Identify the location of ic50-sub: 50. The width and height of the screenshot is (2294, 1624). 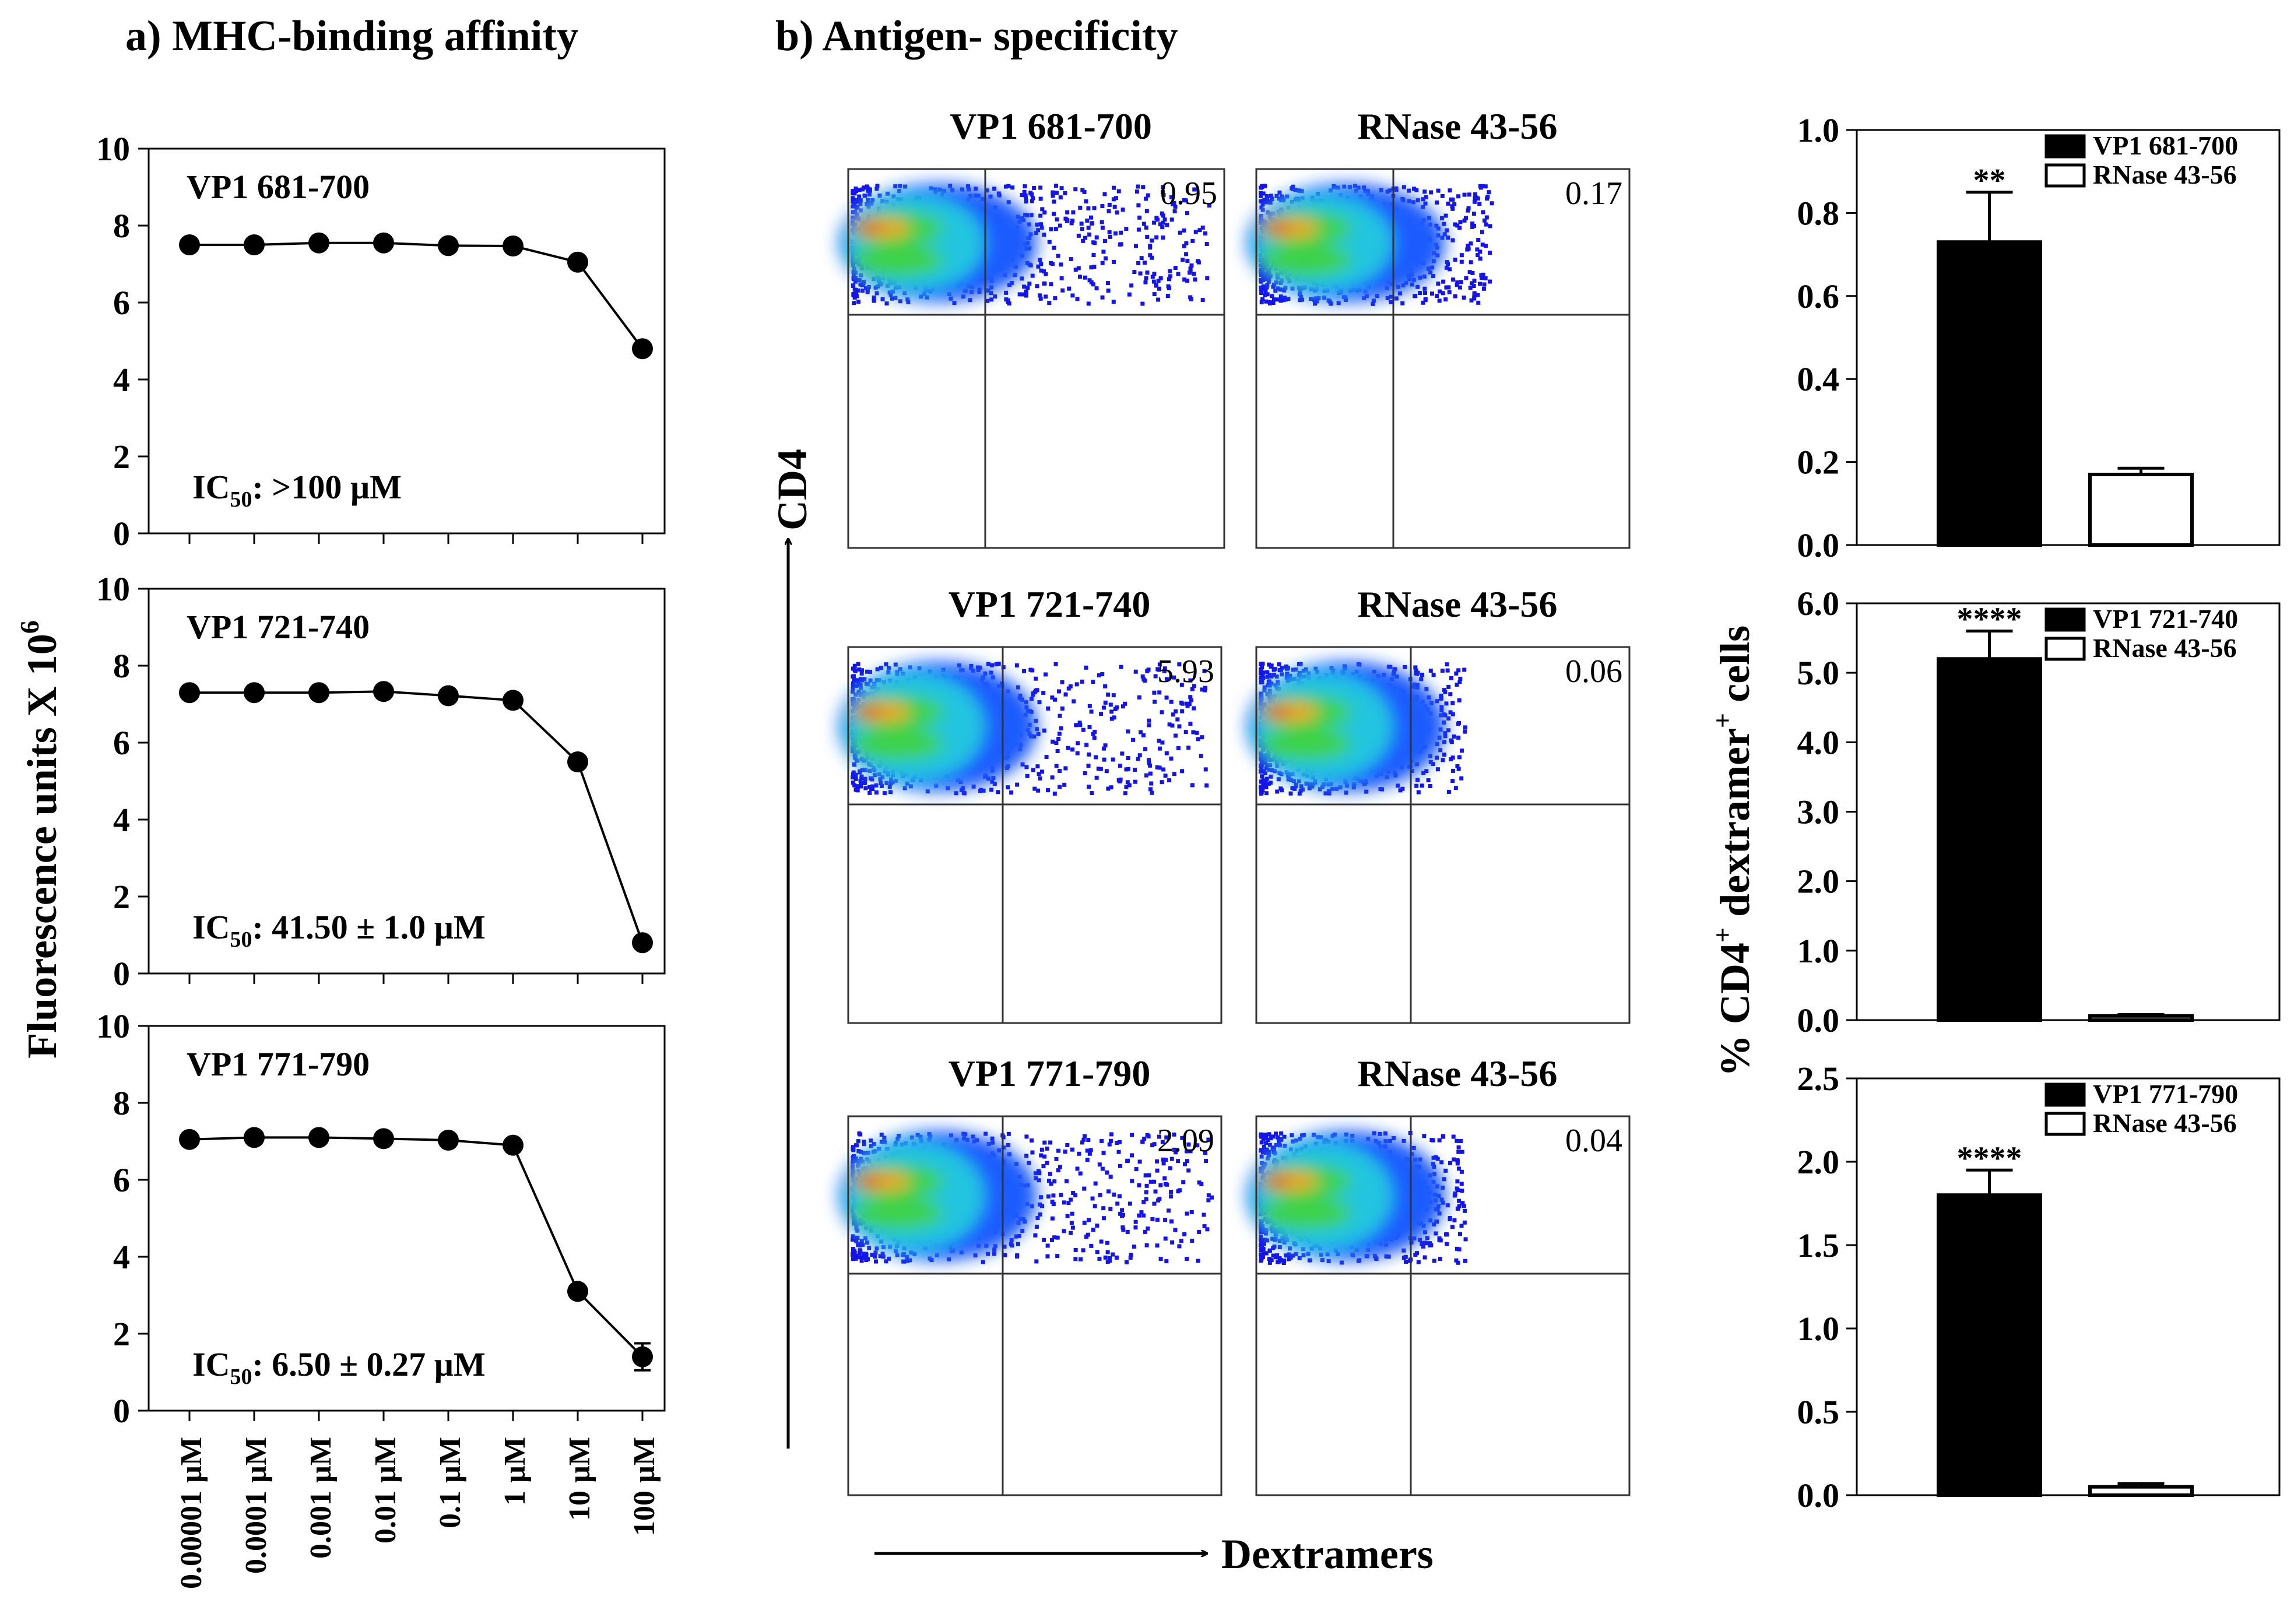
(241, 1377).